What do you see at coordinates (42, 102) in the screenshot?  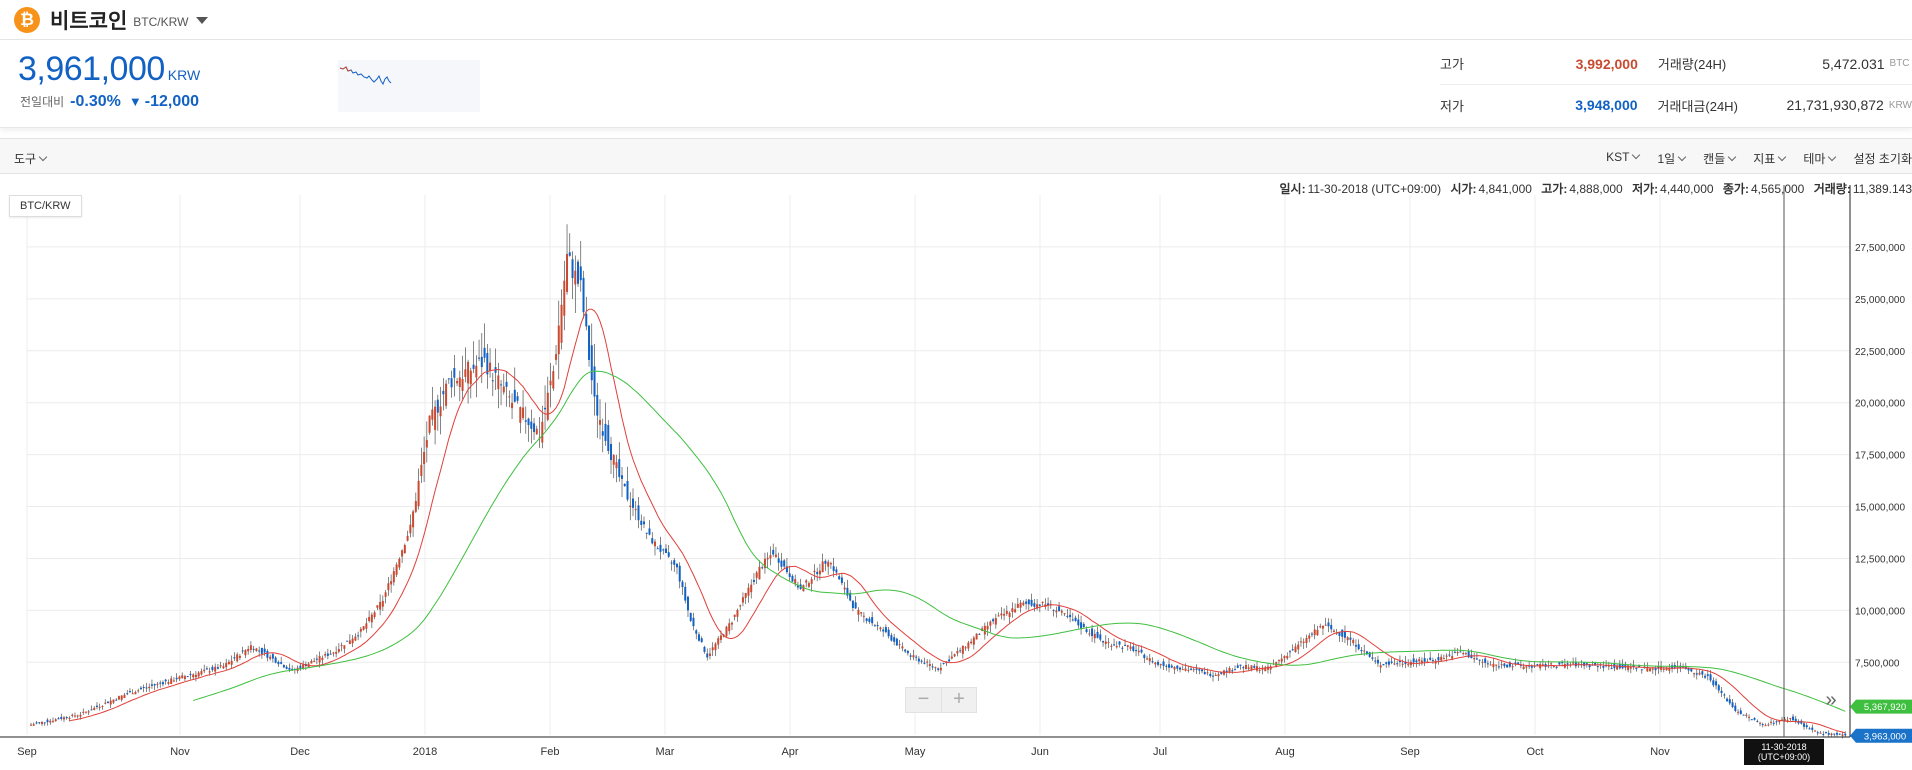 I see `change-label: 전일대비` at bounding box center [42, 102].